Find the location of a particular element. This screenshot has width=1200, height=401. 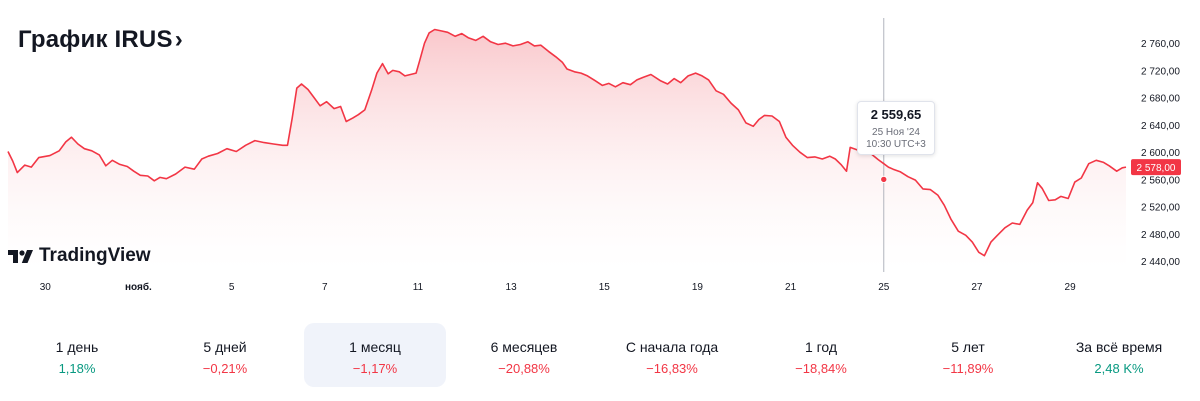

hover-point is located at coordinates (884, 179).